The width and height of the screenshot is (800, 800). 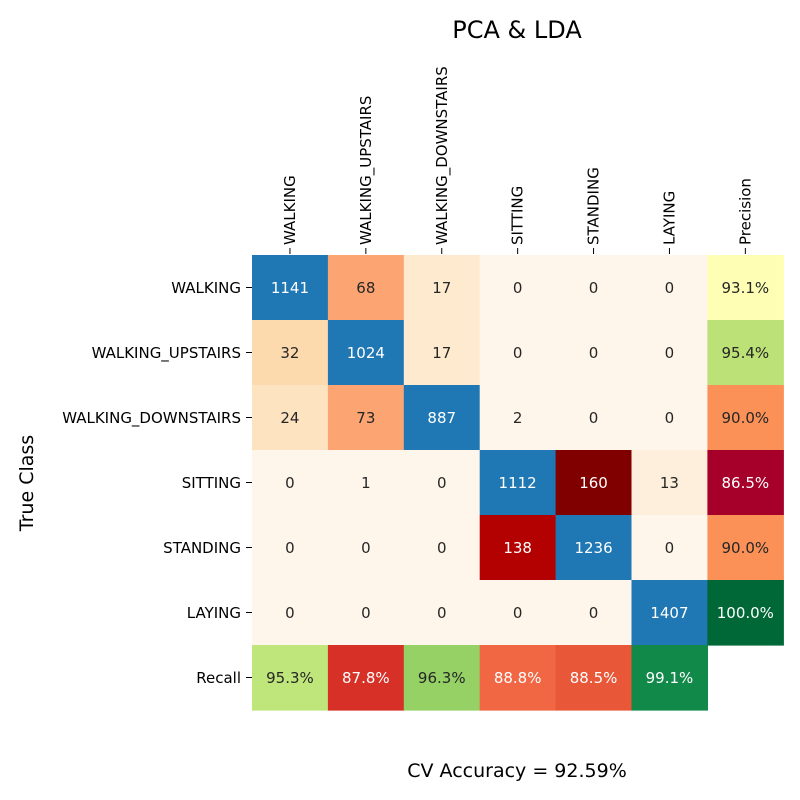 I want to click on matrix-cell-r4-c4, so click(x=594, y=548).